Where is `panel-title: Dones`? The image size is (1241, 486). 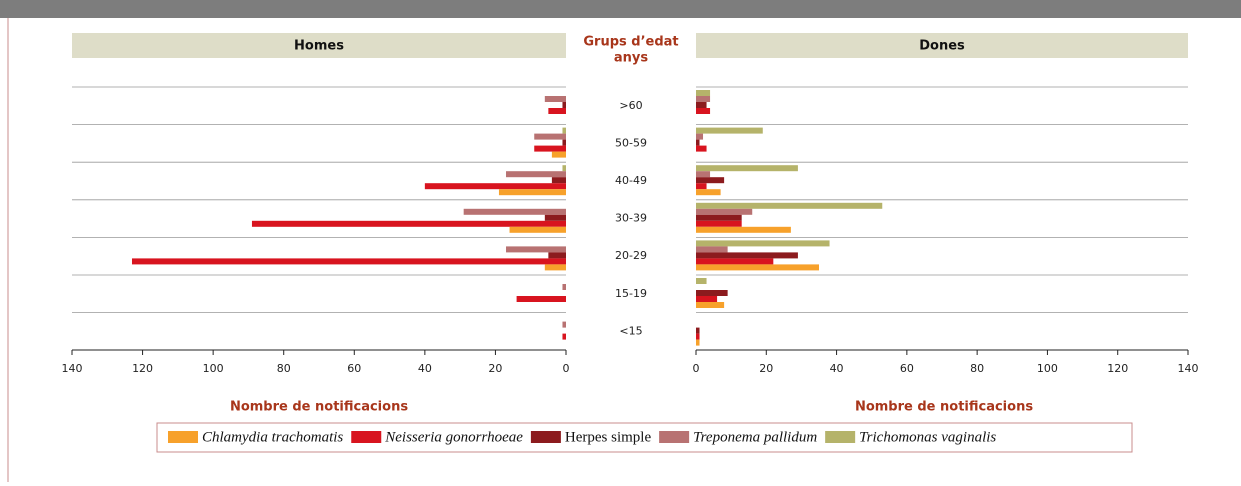 panel-title: Dones is located at coordinates (942, 46).